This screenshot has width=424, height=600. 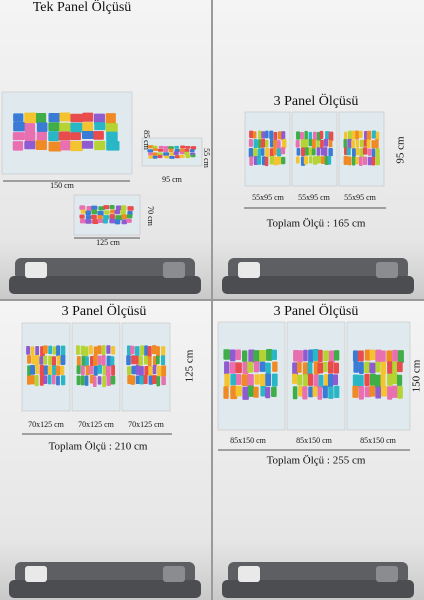 What do you see at coordinates (206, 158) in the screenshot?
I see `dimension: 55 cm` at bounding box center [206, 158].